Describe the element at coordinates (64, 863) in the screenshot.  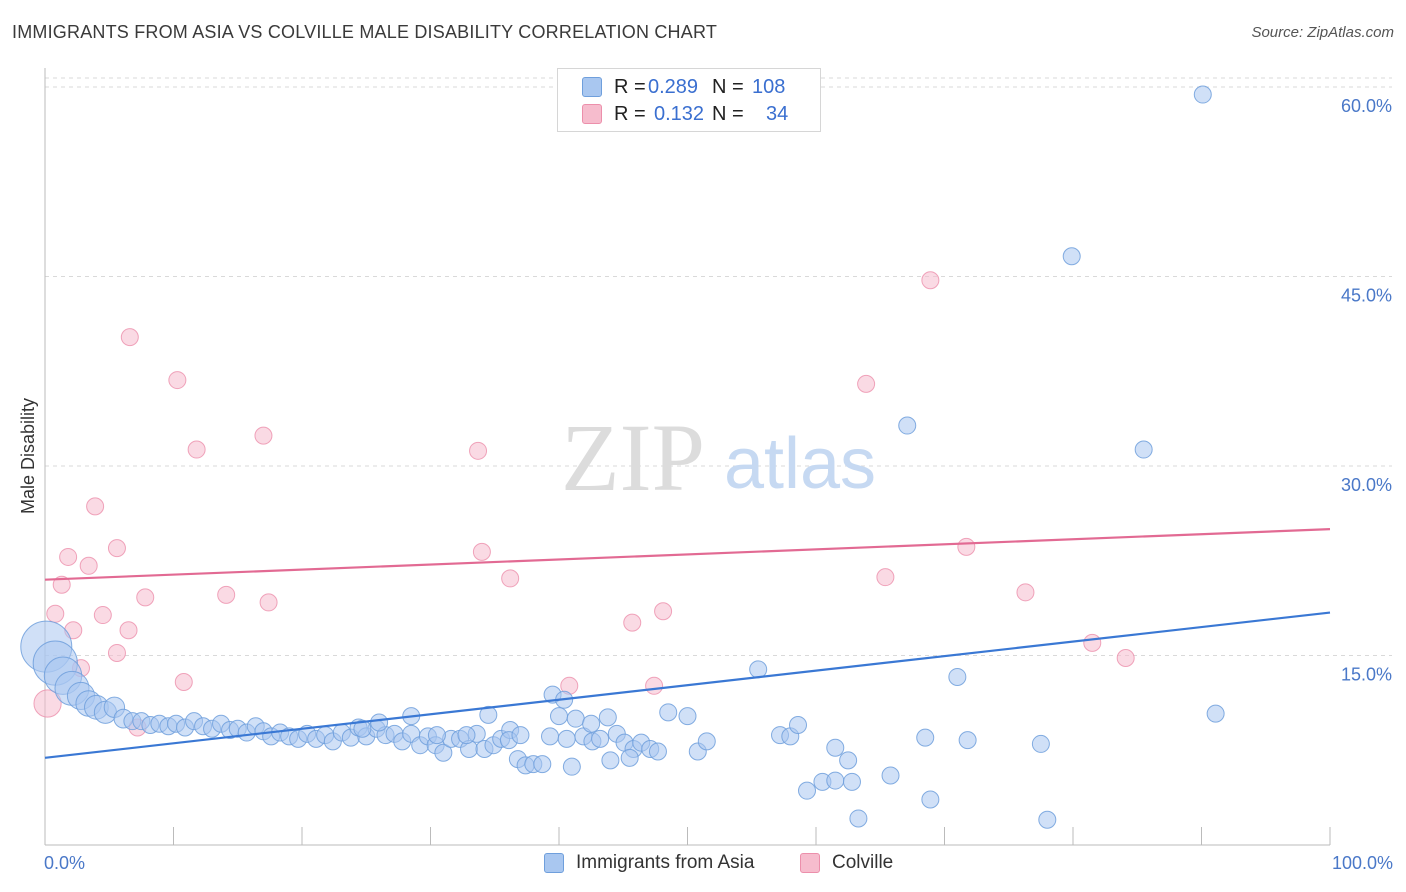
I see `x-tick-label-min: 0.0%` at that location.